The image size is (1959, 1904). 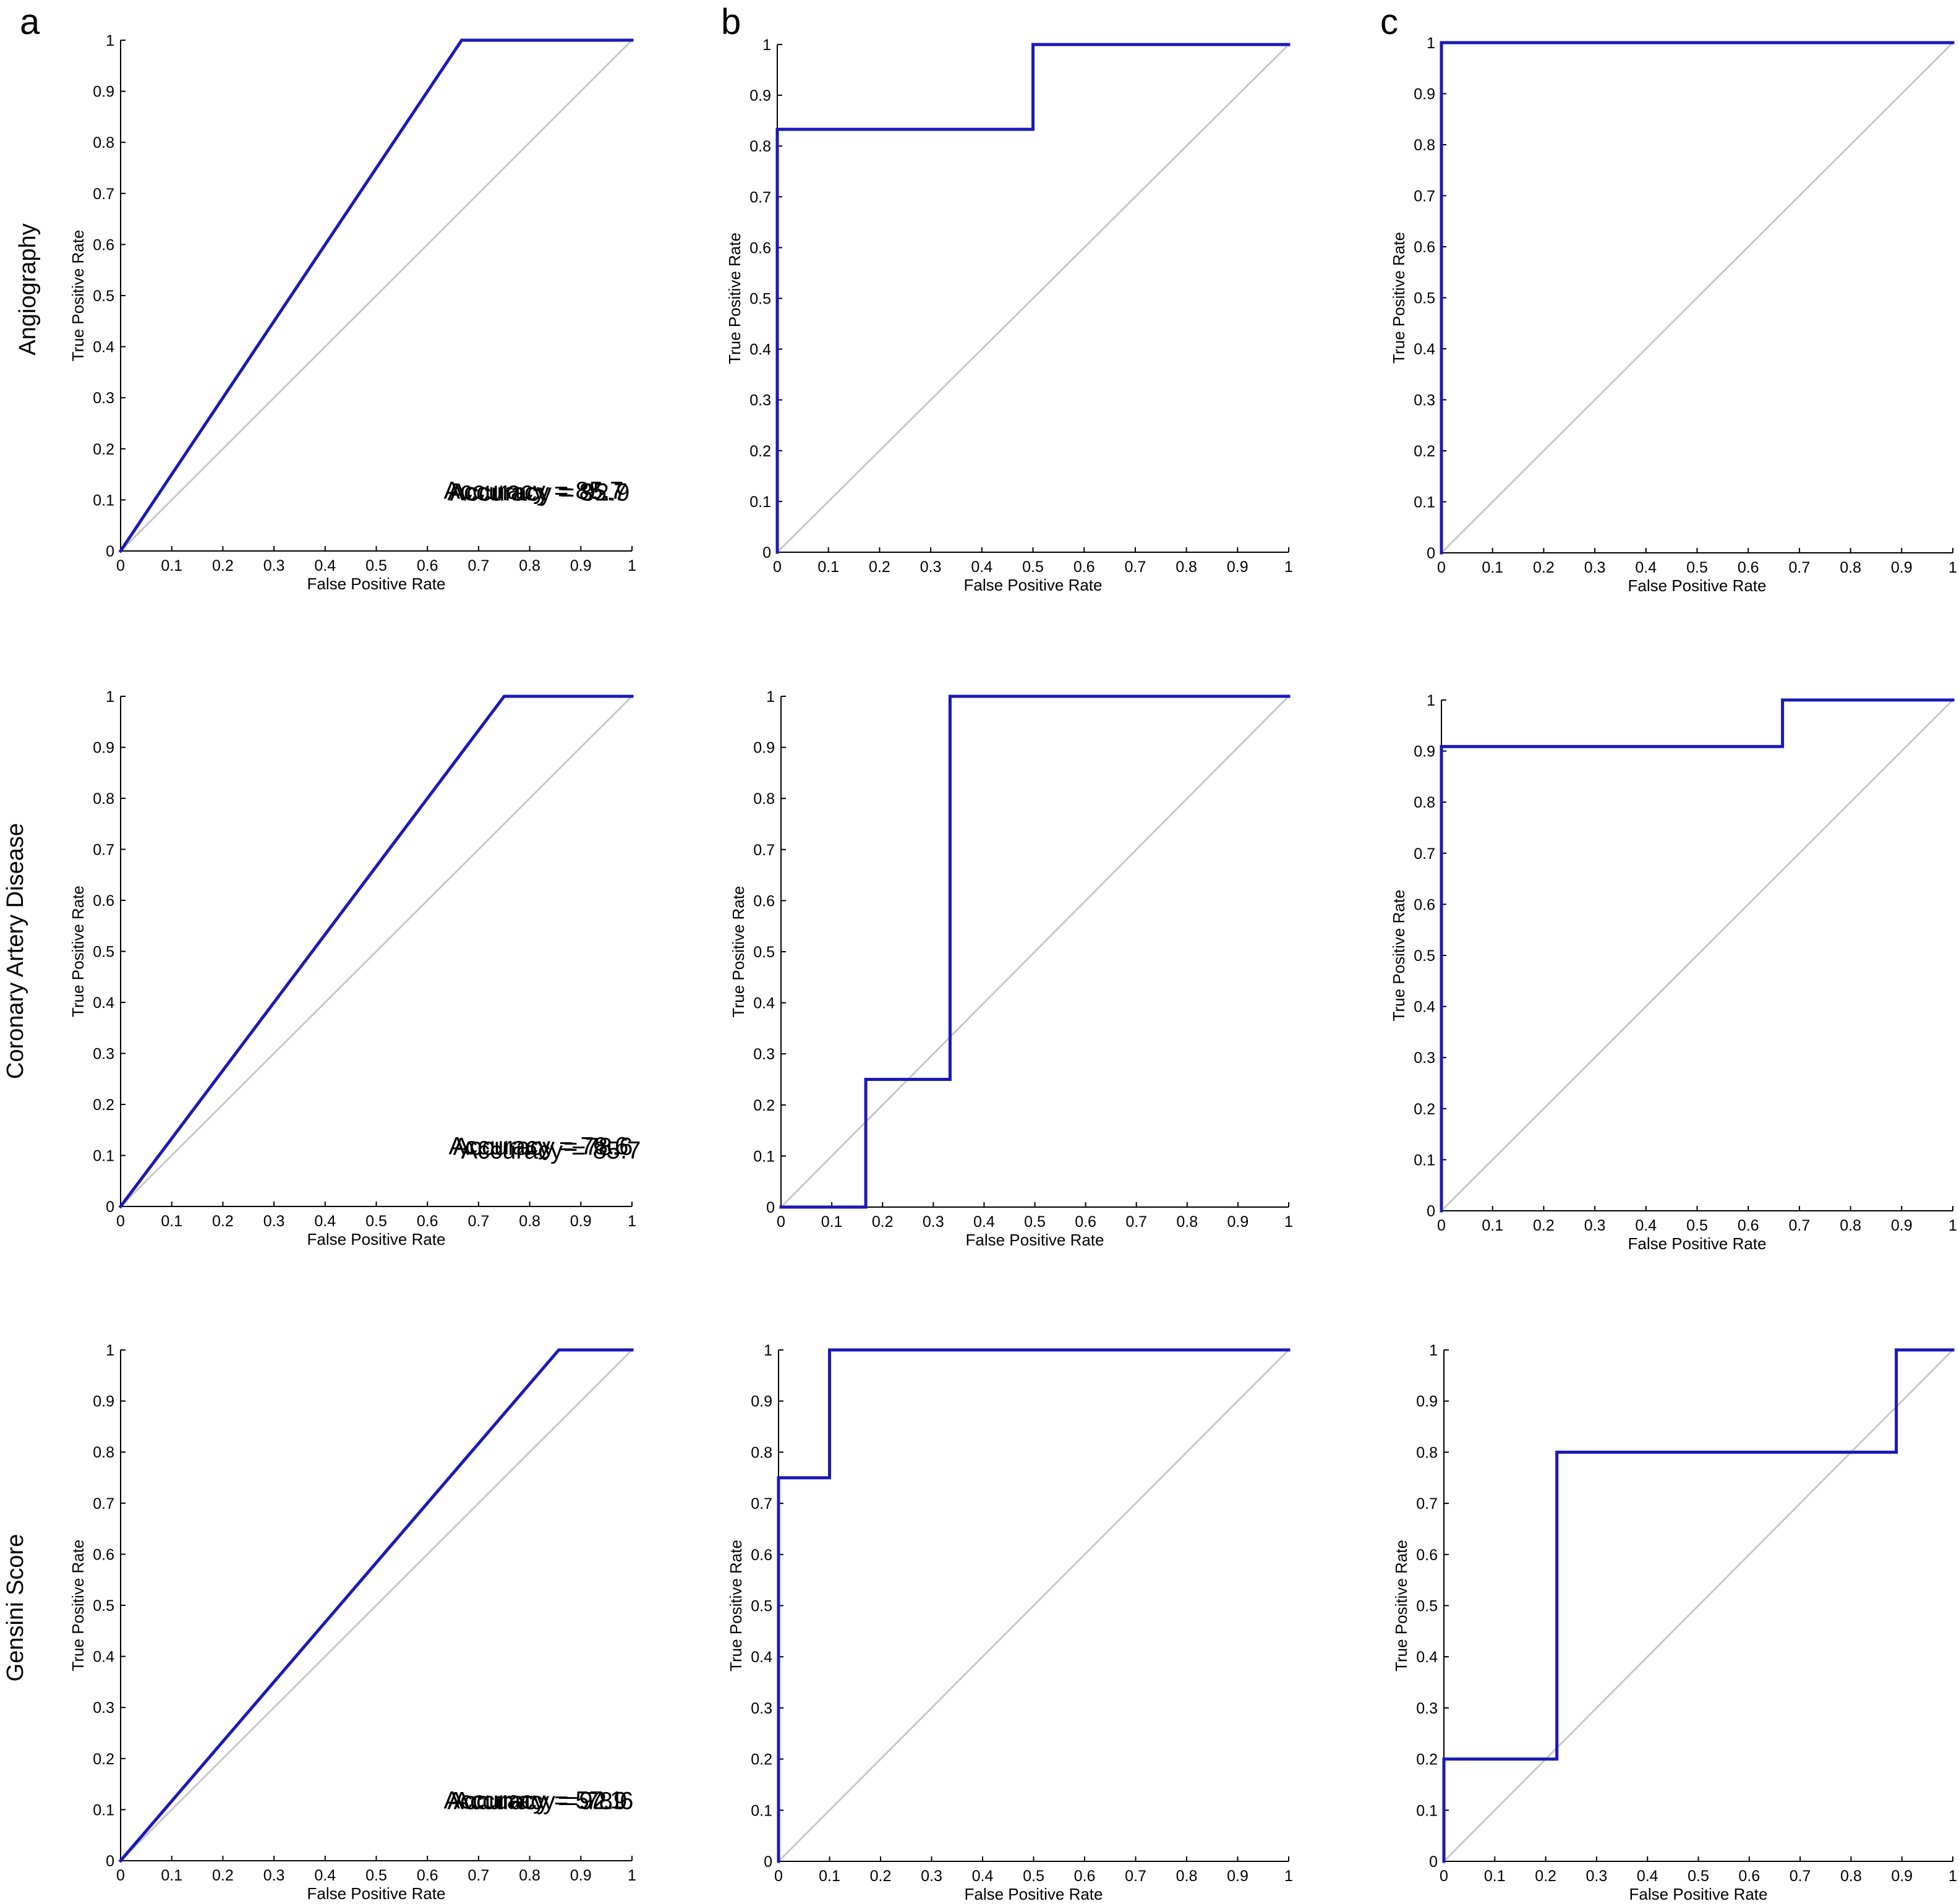 What do you see at coordinates (28, 289) in the screenshot?
I see `row-label-angiography: Angiography` at bounding box center [28, 289].